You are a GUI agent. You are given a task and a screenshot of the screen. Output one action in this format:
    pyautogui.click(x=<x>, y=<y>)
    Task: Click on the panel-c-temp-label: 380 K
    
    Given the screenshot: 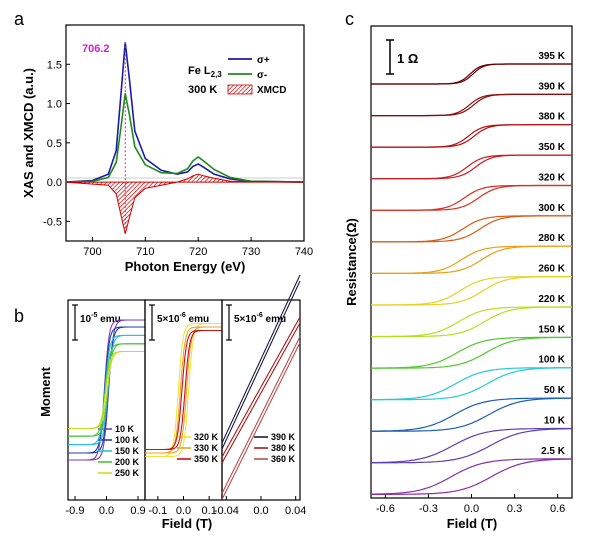 What is the action you would take?
    pyautogui.click(x=551, y=117)
    